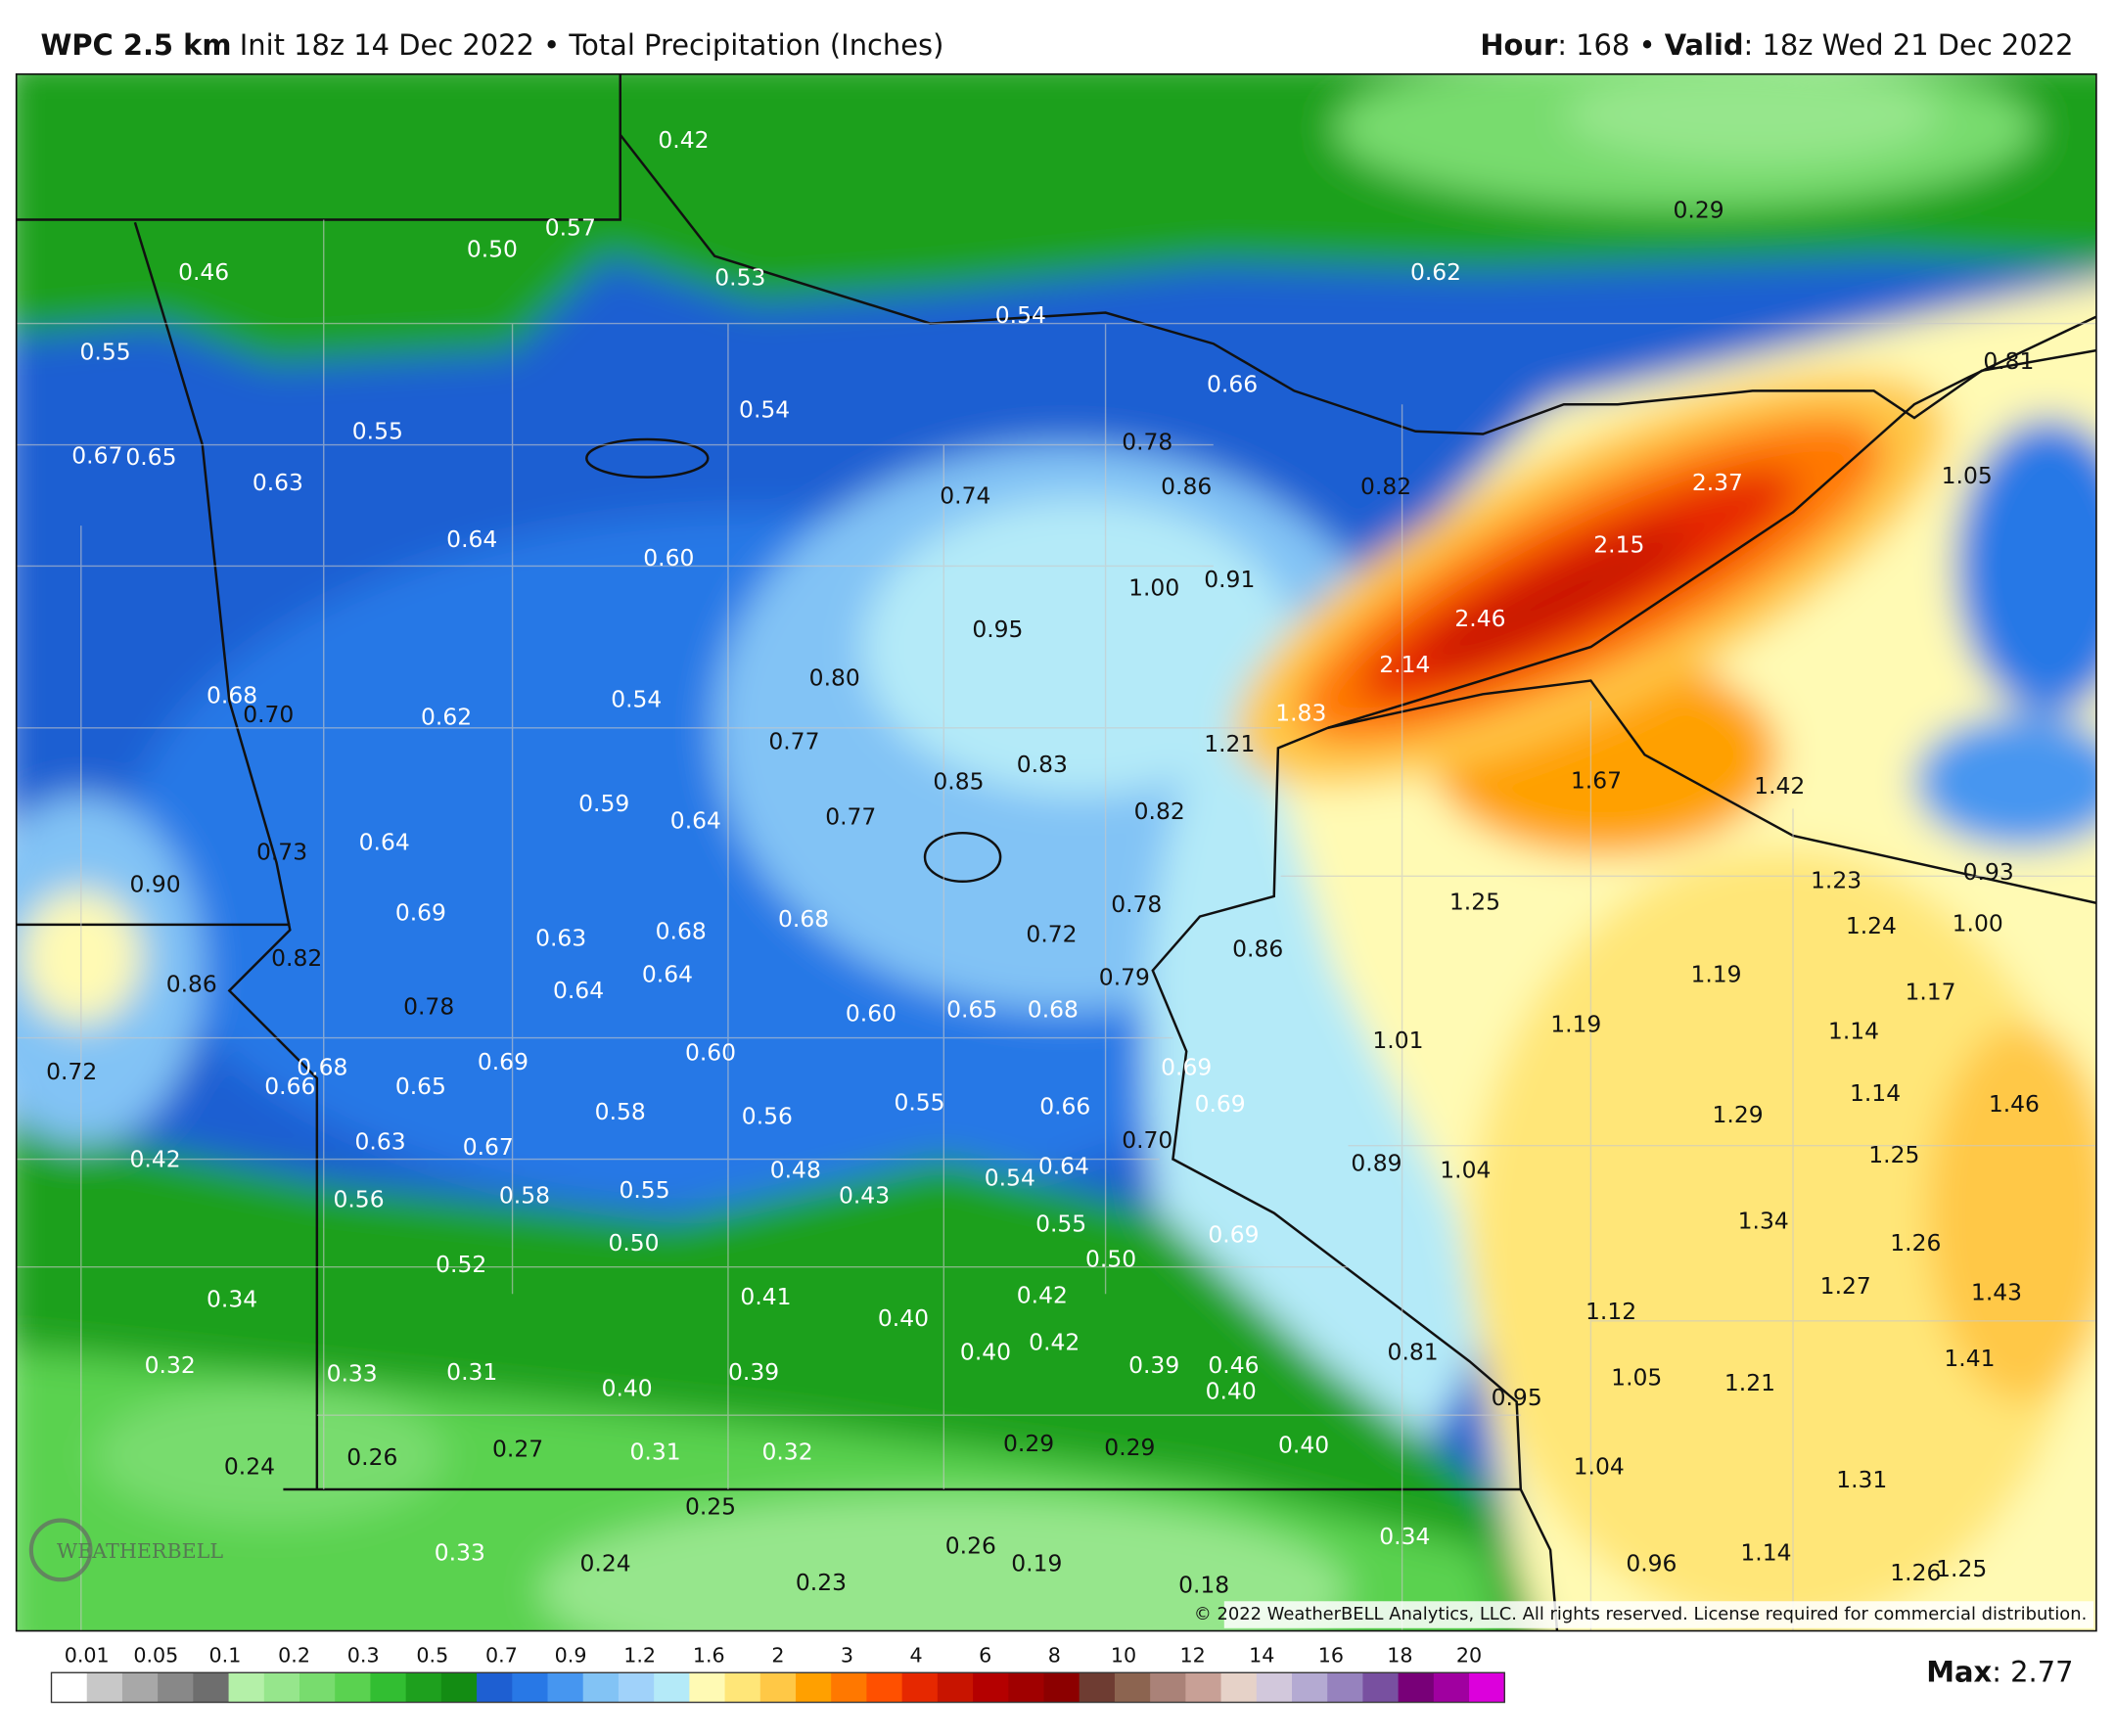 The height and width of the screenshot is (1736, 2114). I want to click on precip-value-label: 1.19, so click(1576, 1024).